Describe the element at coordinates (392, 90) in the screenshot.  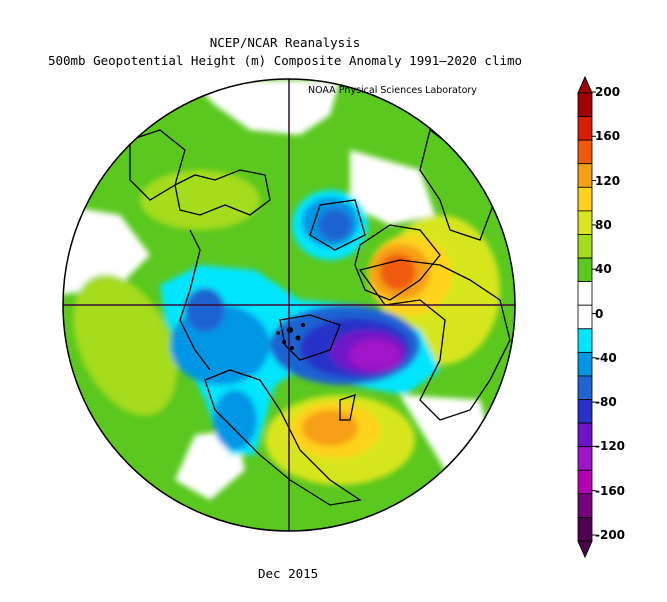
I see `credit-label: NOAA Physical Sciences Laboratory` at that location.